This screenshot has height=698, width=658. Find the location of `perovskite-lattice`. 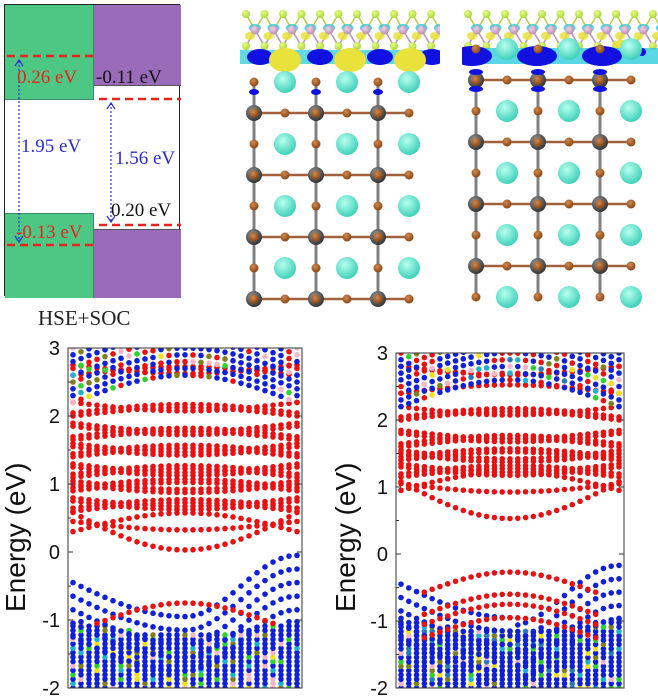

perovskite-lattice is located at coordinates (333, 189).